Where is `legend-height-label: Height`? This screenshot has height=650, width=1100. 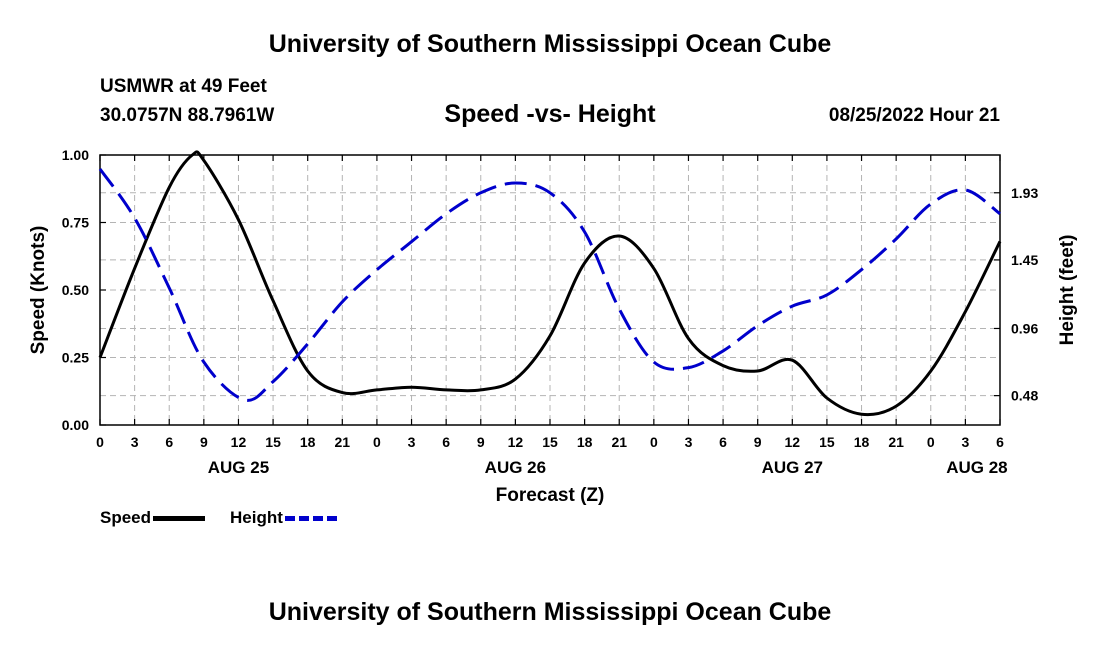
legend-height-label: Height is located at coordinates (256, 517).